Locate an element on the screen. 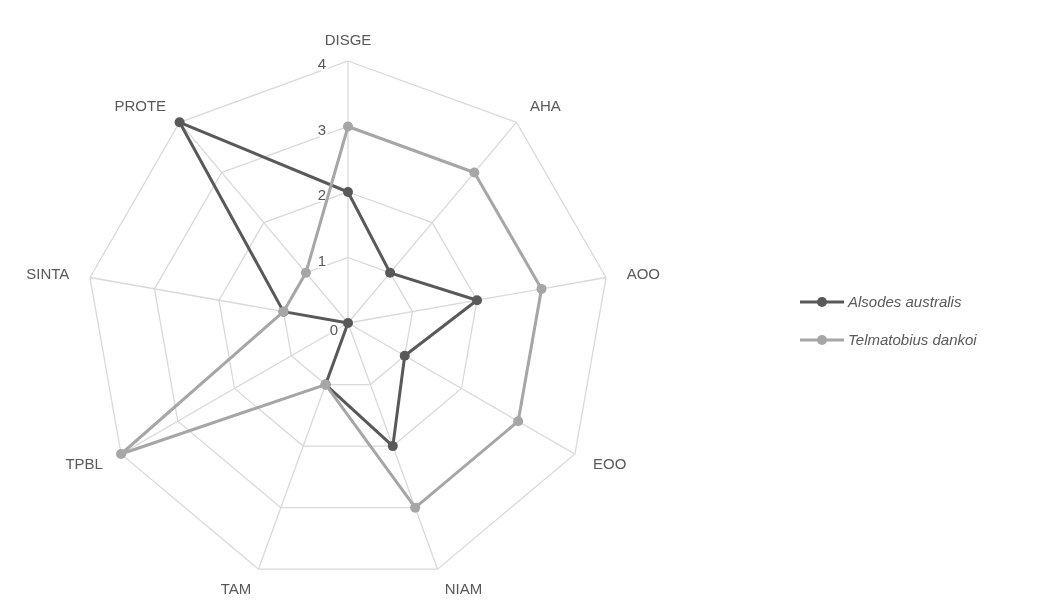 This screenshot has width=1053, height=600. legend-label: Telmatobius dankoi is located at coordinates (913, 339).